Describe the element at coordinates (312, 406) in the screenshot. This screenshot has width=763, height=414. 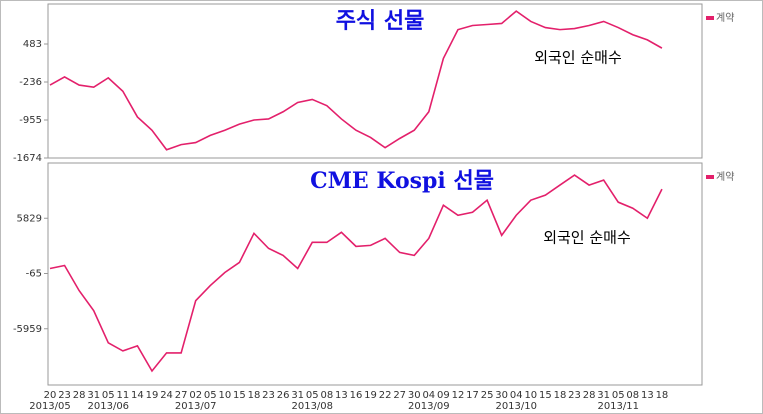
I see `x-month-label: 2013/08` at that location.